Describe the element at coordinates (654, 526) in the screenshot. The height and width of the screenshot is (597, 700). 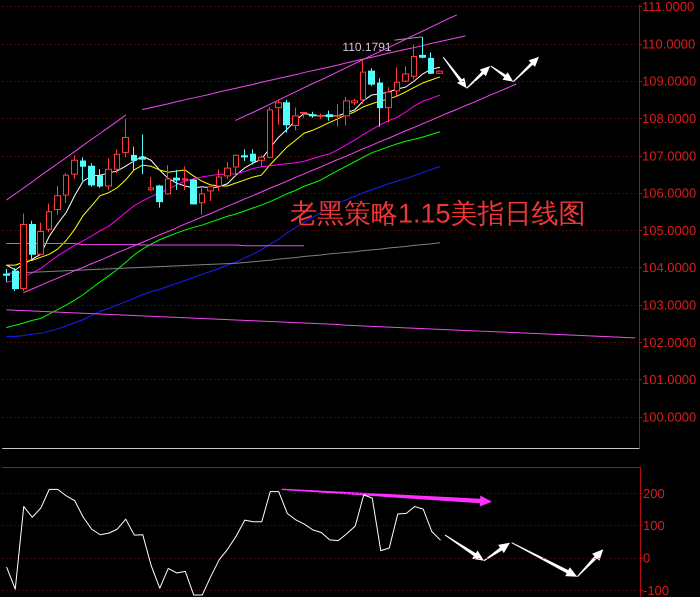
I see `y-tick-label: 100` at that location.